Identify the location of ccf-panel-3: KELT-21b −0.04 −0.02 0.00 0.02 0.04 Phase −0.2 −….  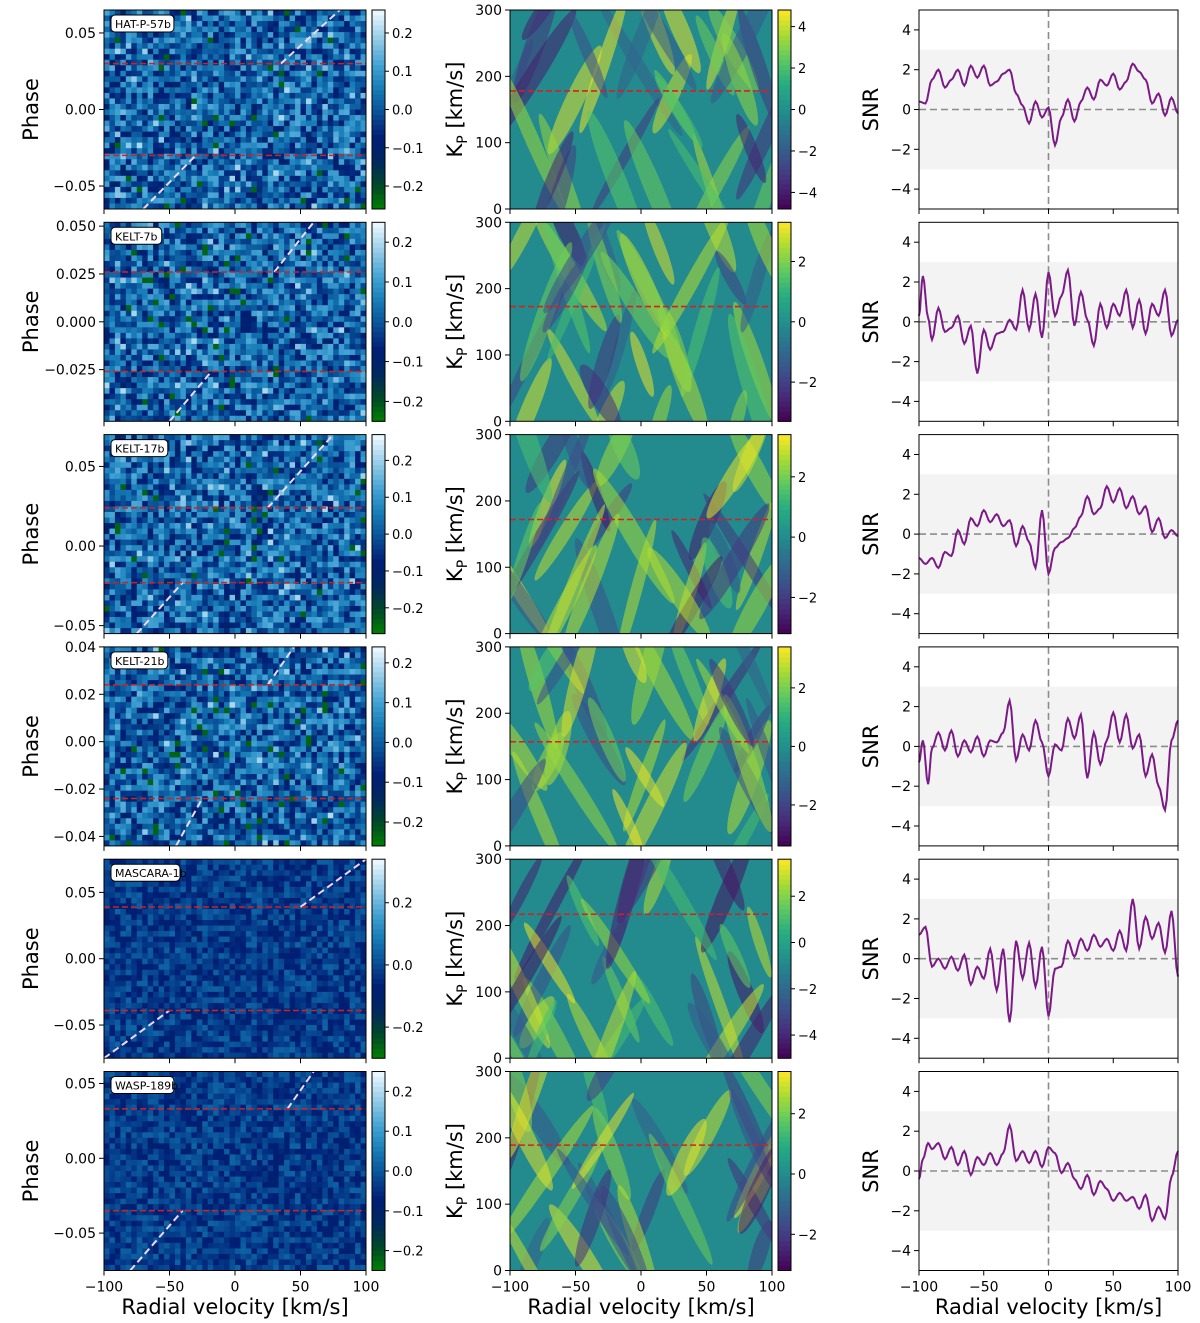
(221, 745).